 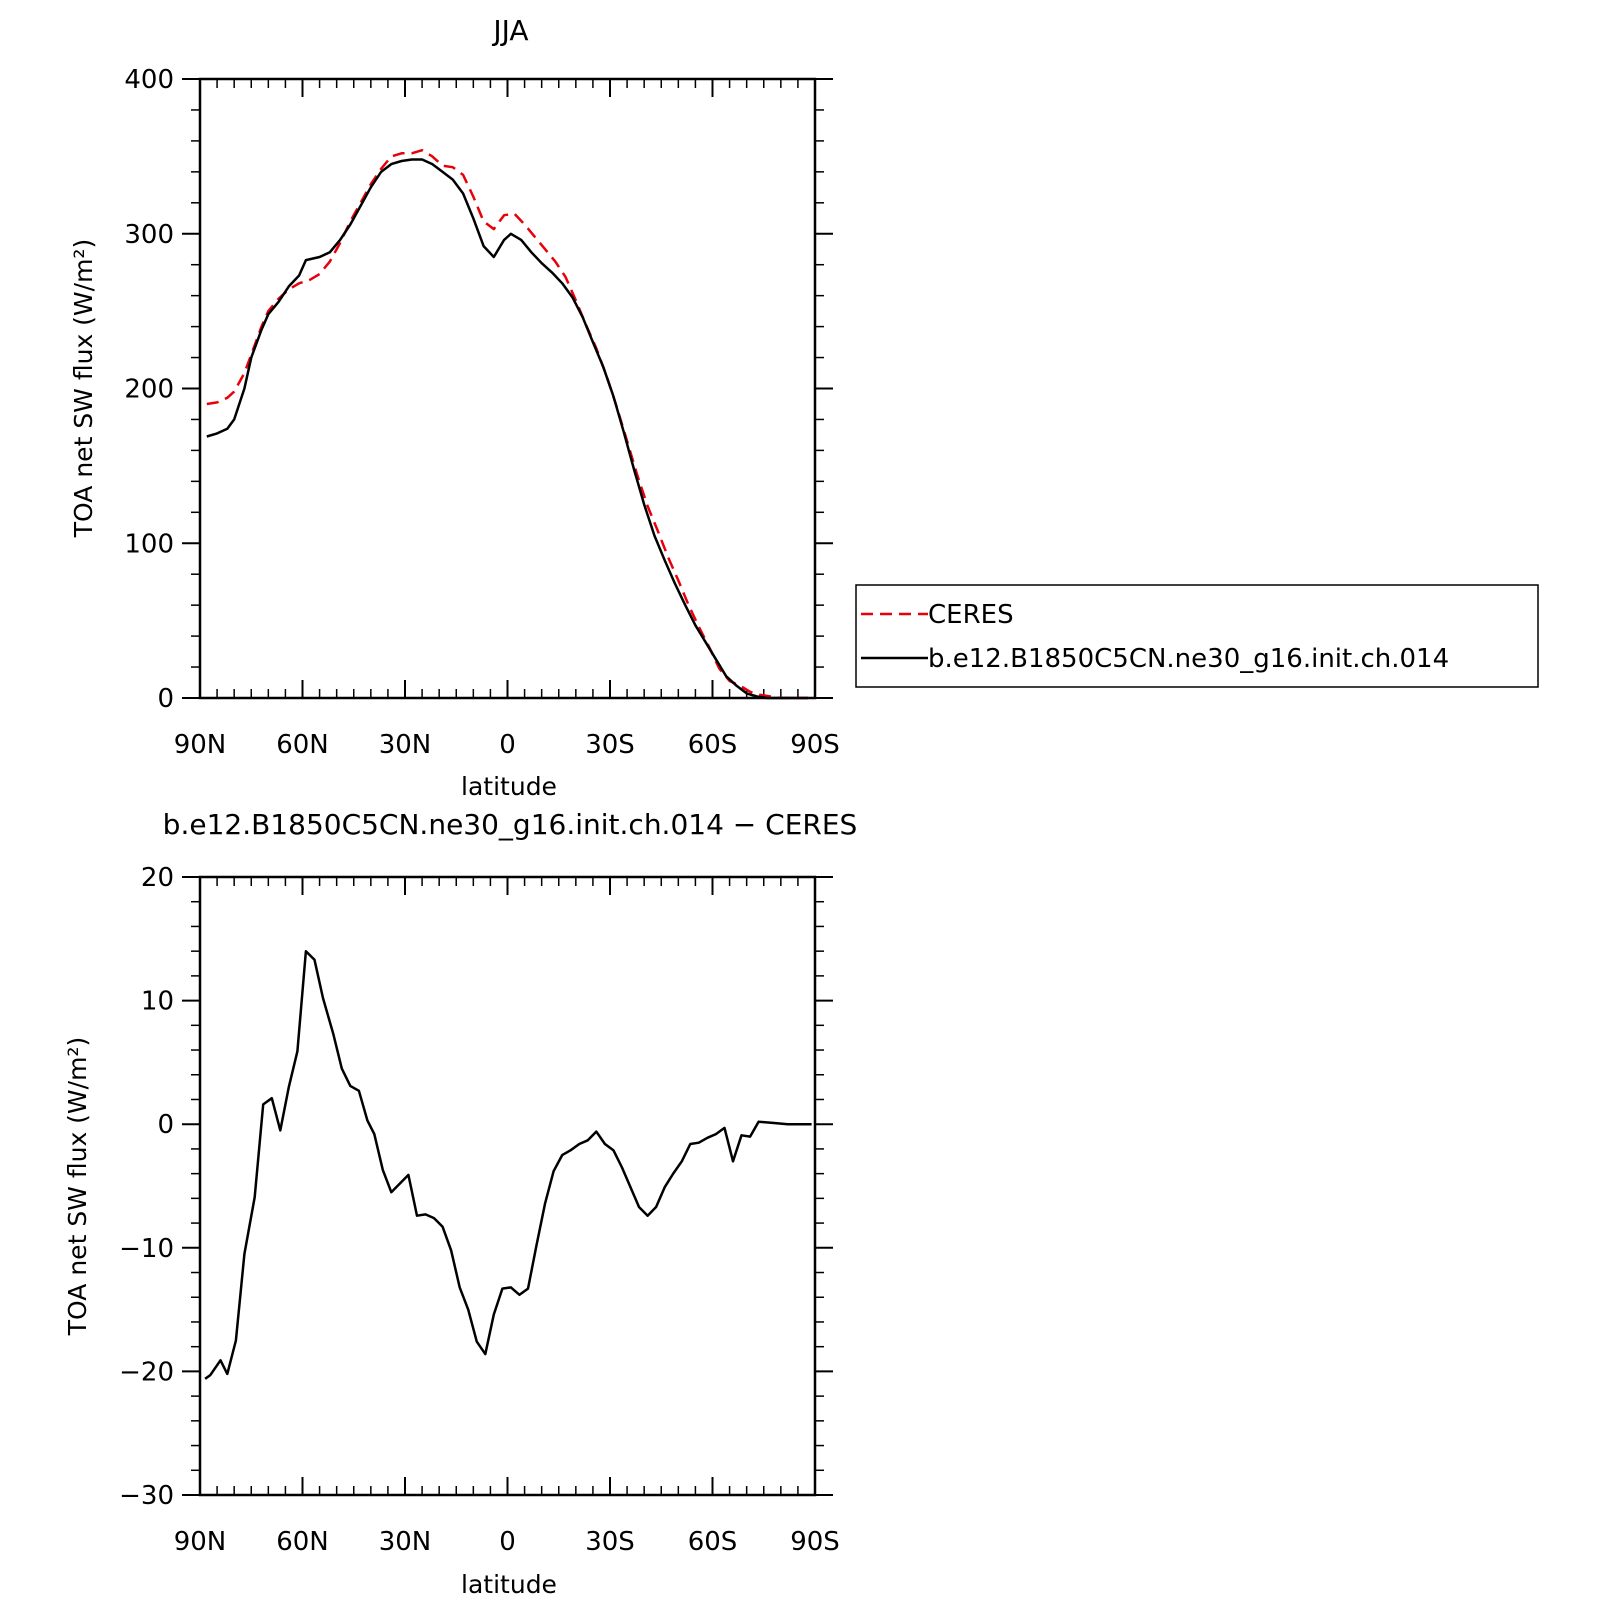 I want to click on top-x-tick-labels: 90N 60N 30N 0 30S 60S 90S, so click(x=507, y=745).